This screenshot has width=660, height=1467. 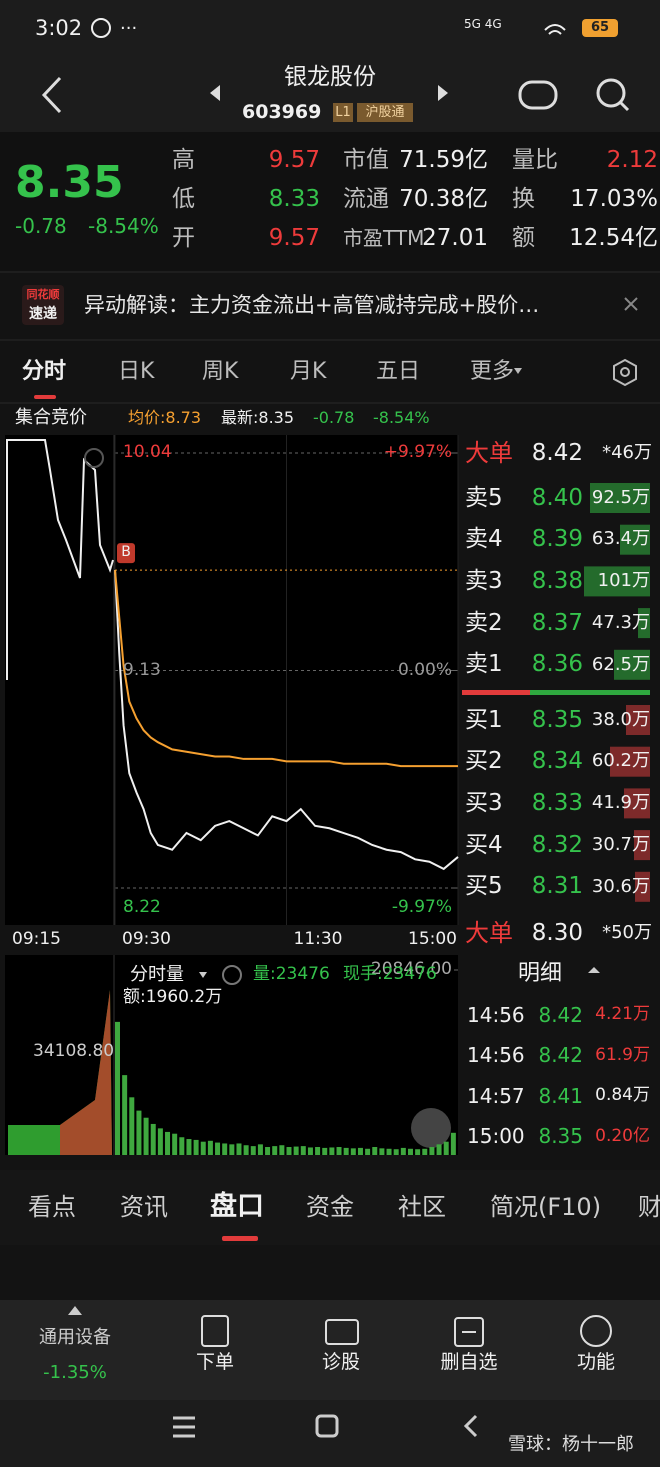 I want to click on chart-tab: 分时, so click(x=44, y=372).